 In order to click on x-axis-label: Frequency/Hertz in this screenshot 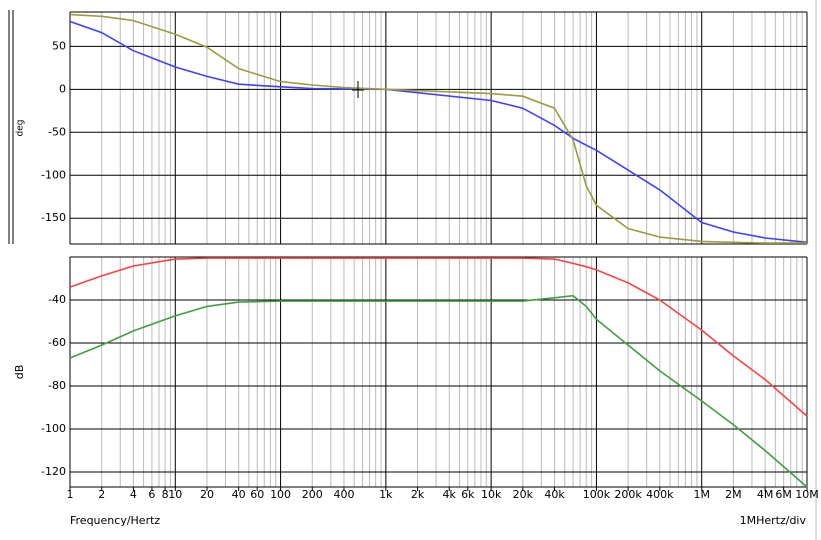, I will do `click(115, 520)`.